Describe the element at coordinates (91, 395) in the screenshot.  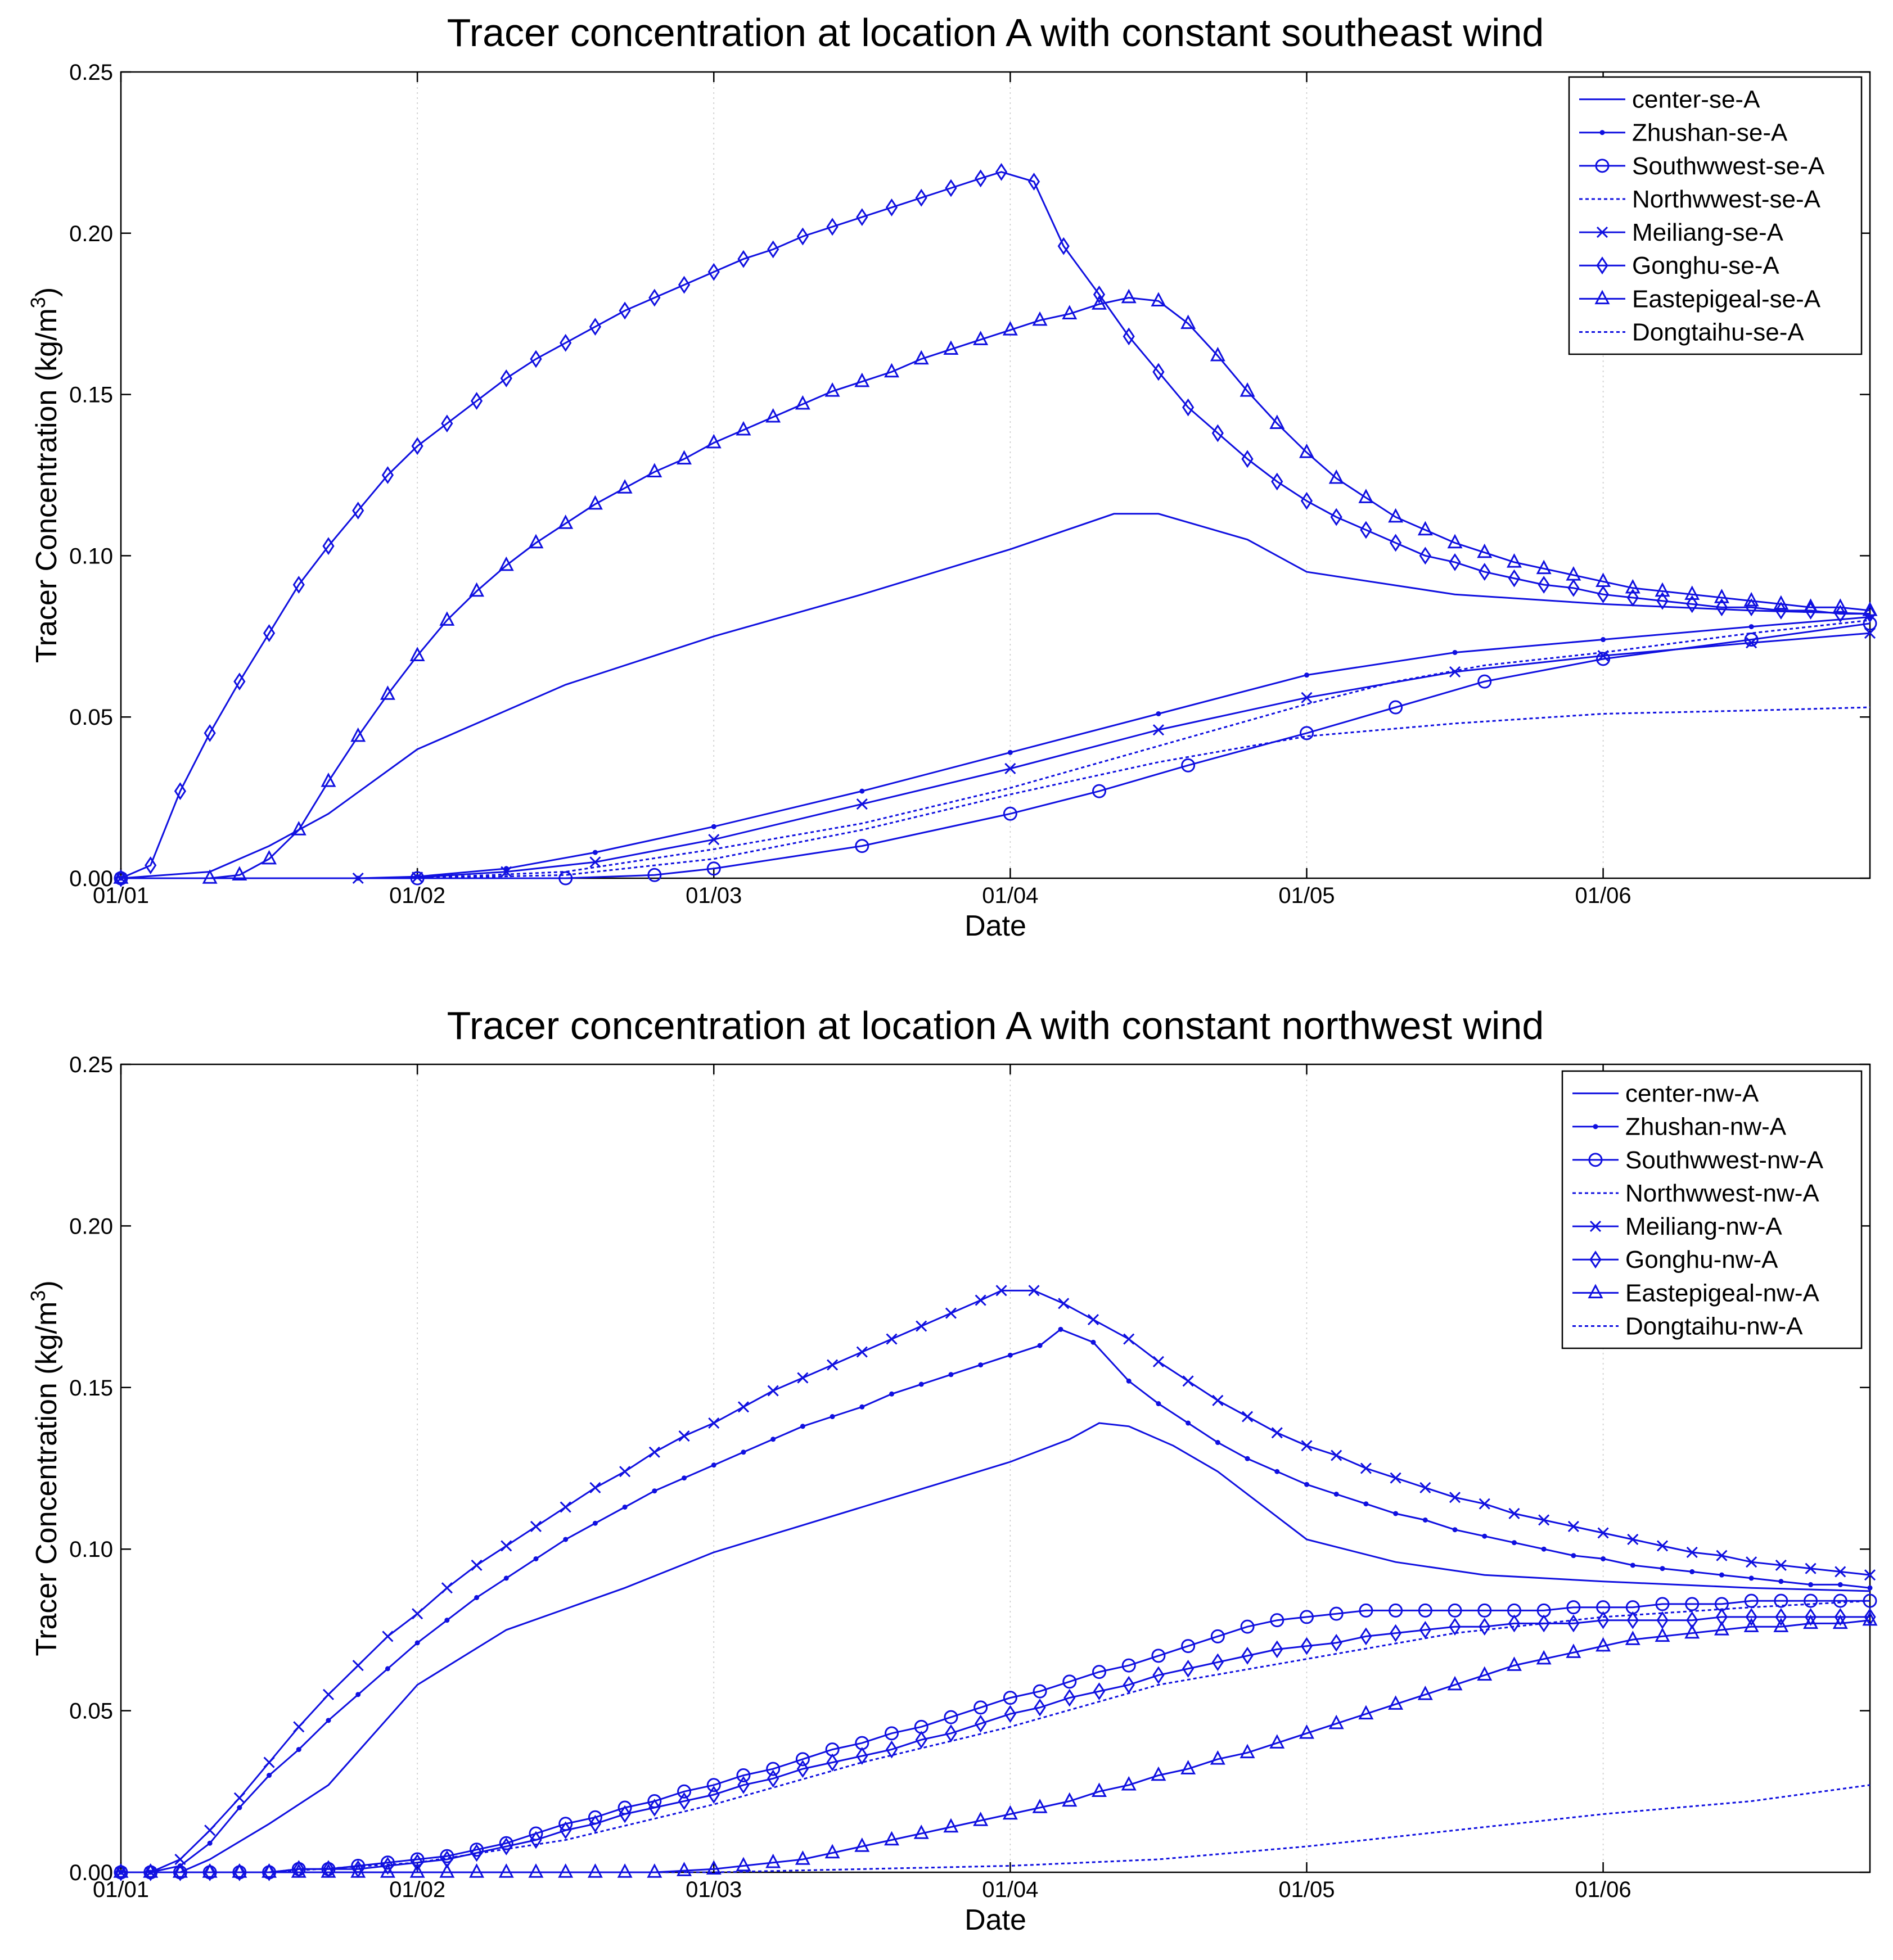
I see `y-tick-label: 0.15` at that location.